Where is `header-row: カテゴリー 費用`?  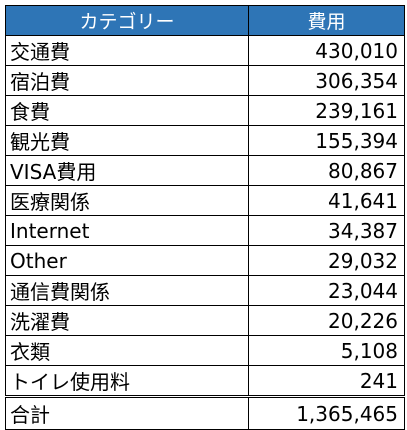
header-row: カテゴリー 費用 is located at coordinates (205, 20).